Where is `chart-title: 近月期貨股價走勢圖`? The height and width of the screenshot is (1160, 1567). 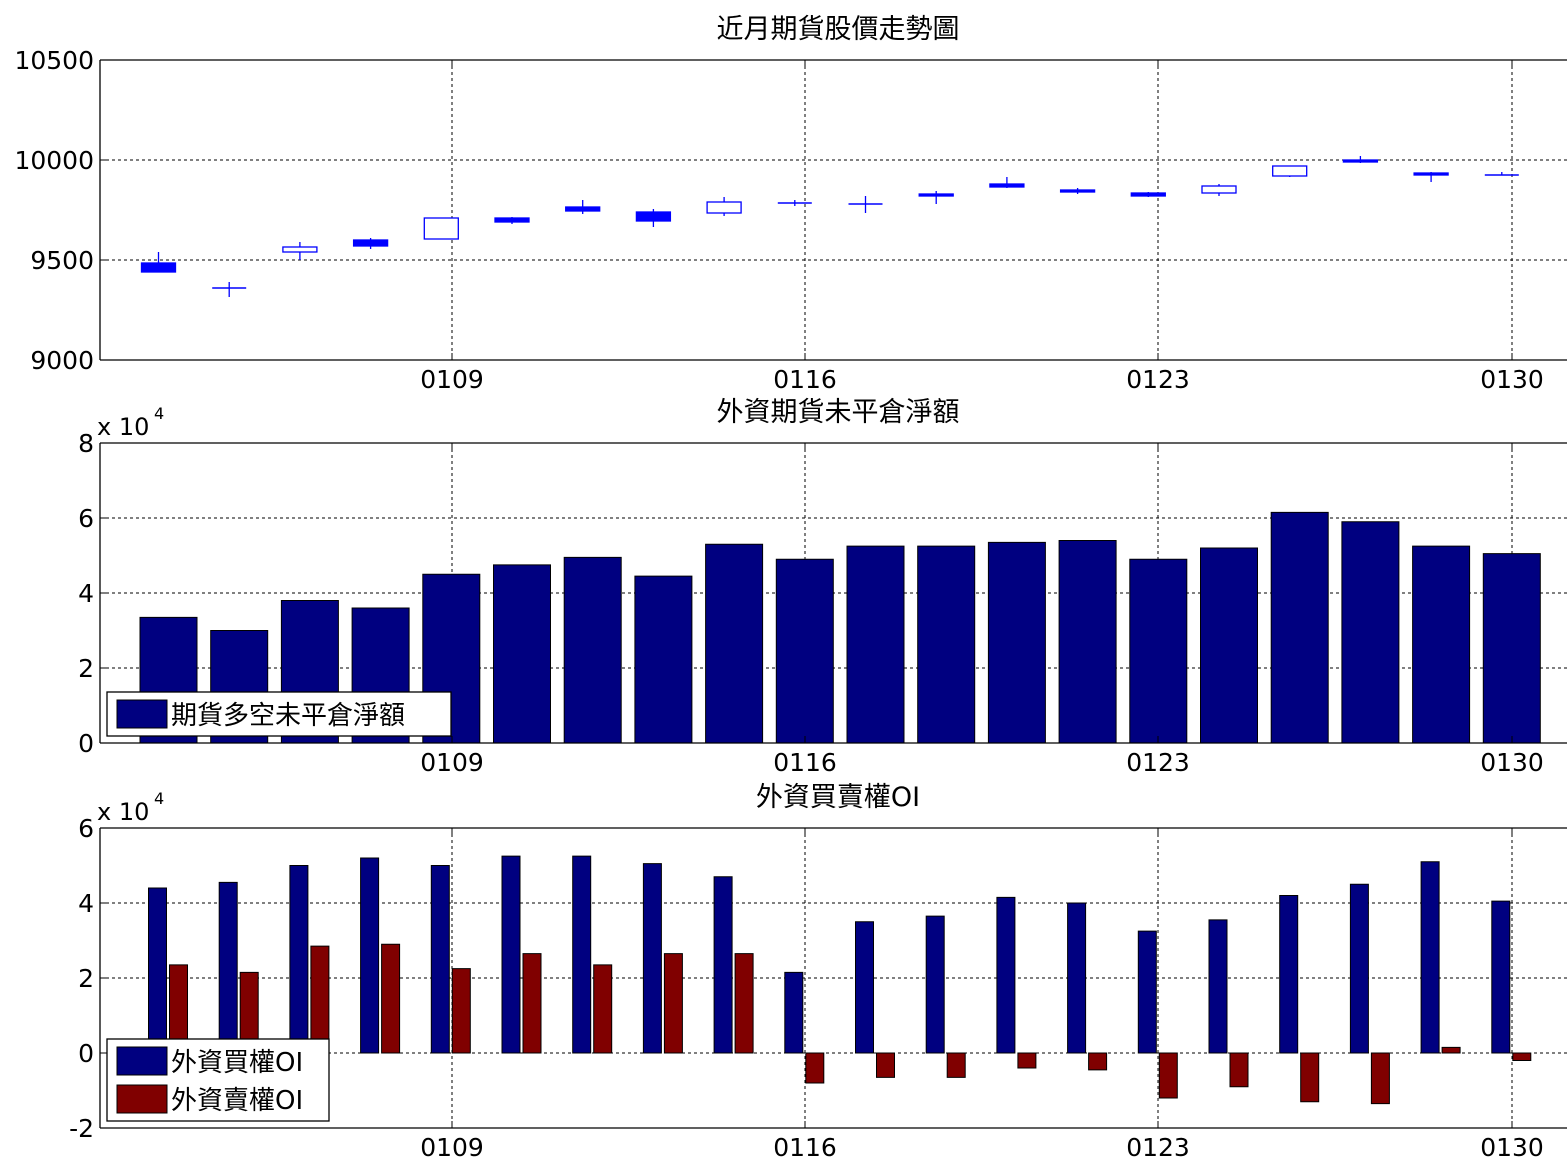 chart-title: 近月期貨股價走勢圖 is located at coordinates (838, 29).